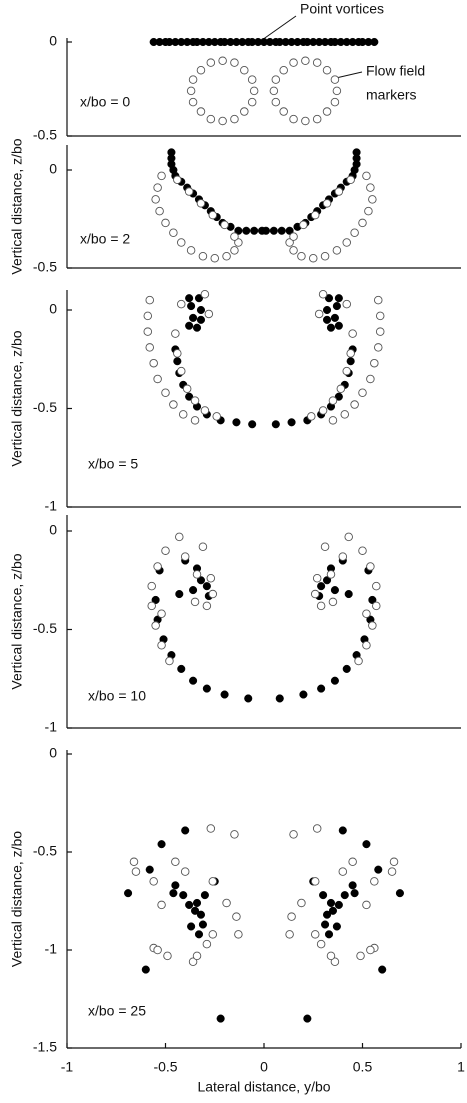 The height and width of the screenshot is (1103, 467). I want to click on x-tick-label: 1, so click(461, 1067).